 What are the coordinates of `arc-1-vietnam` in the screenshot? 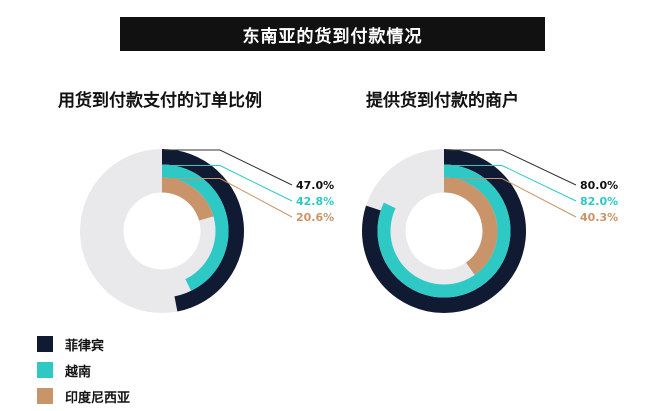 It's located at (444, 231).